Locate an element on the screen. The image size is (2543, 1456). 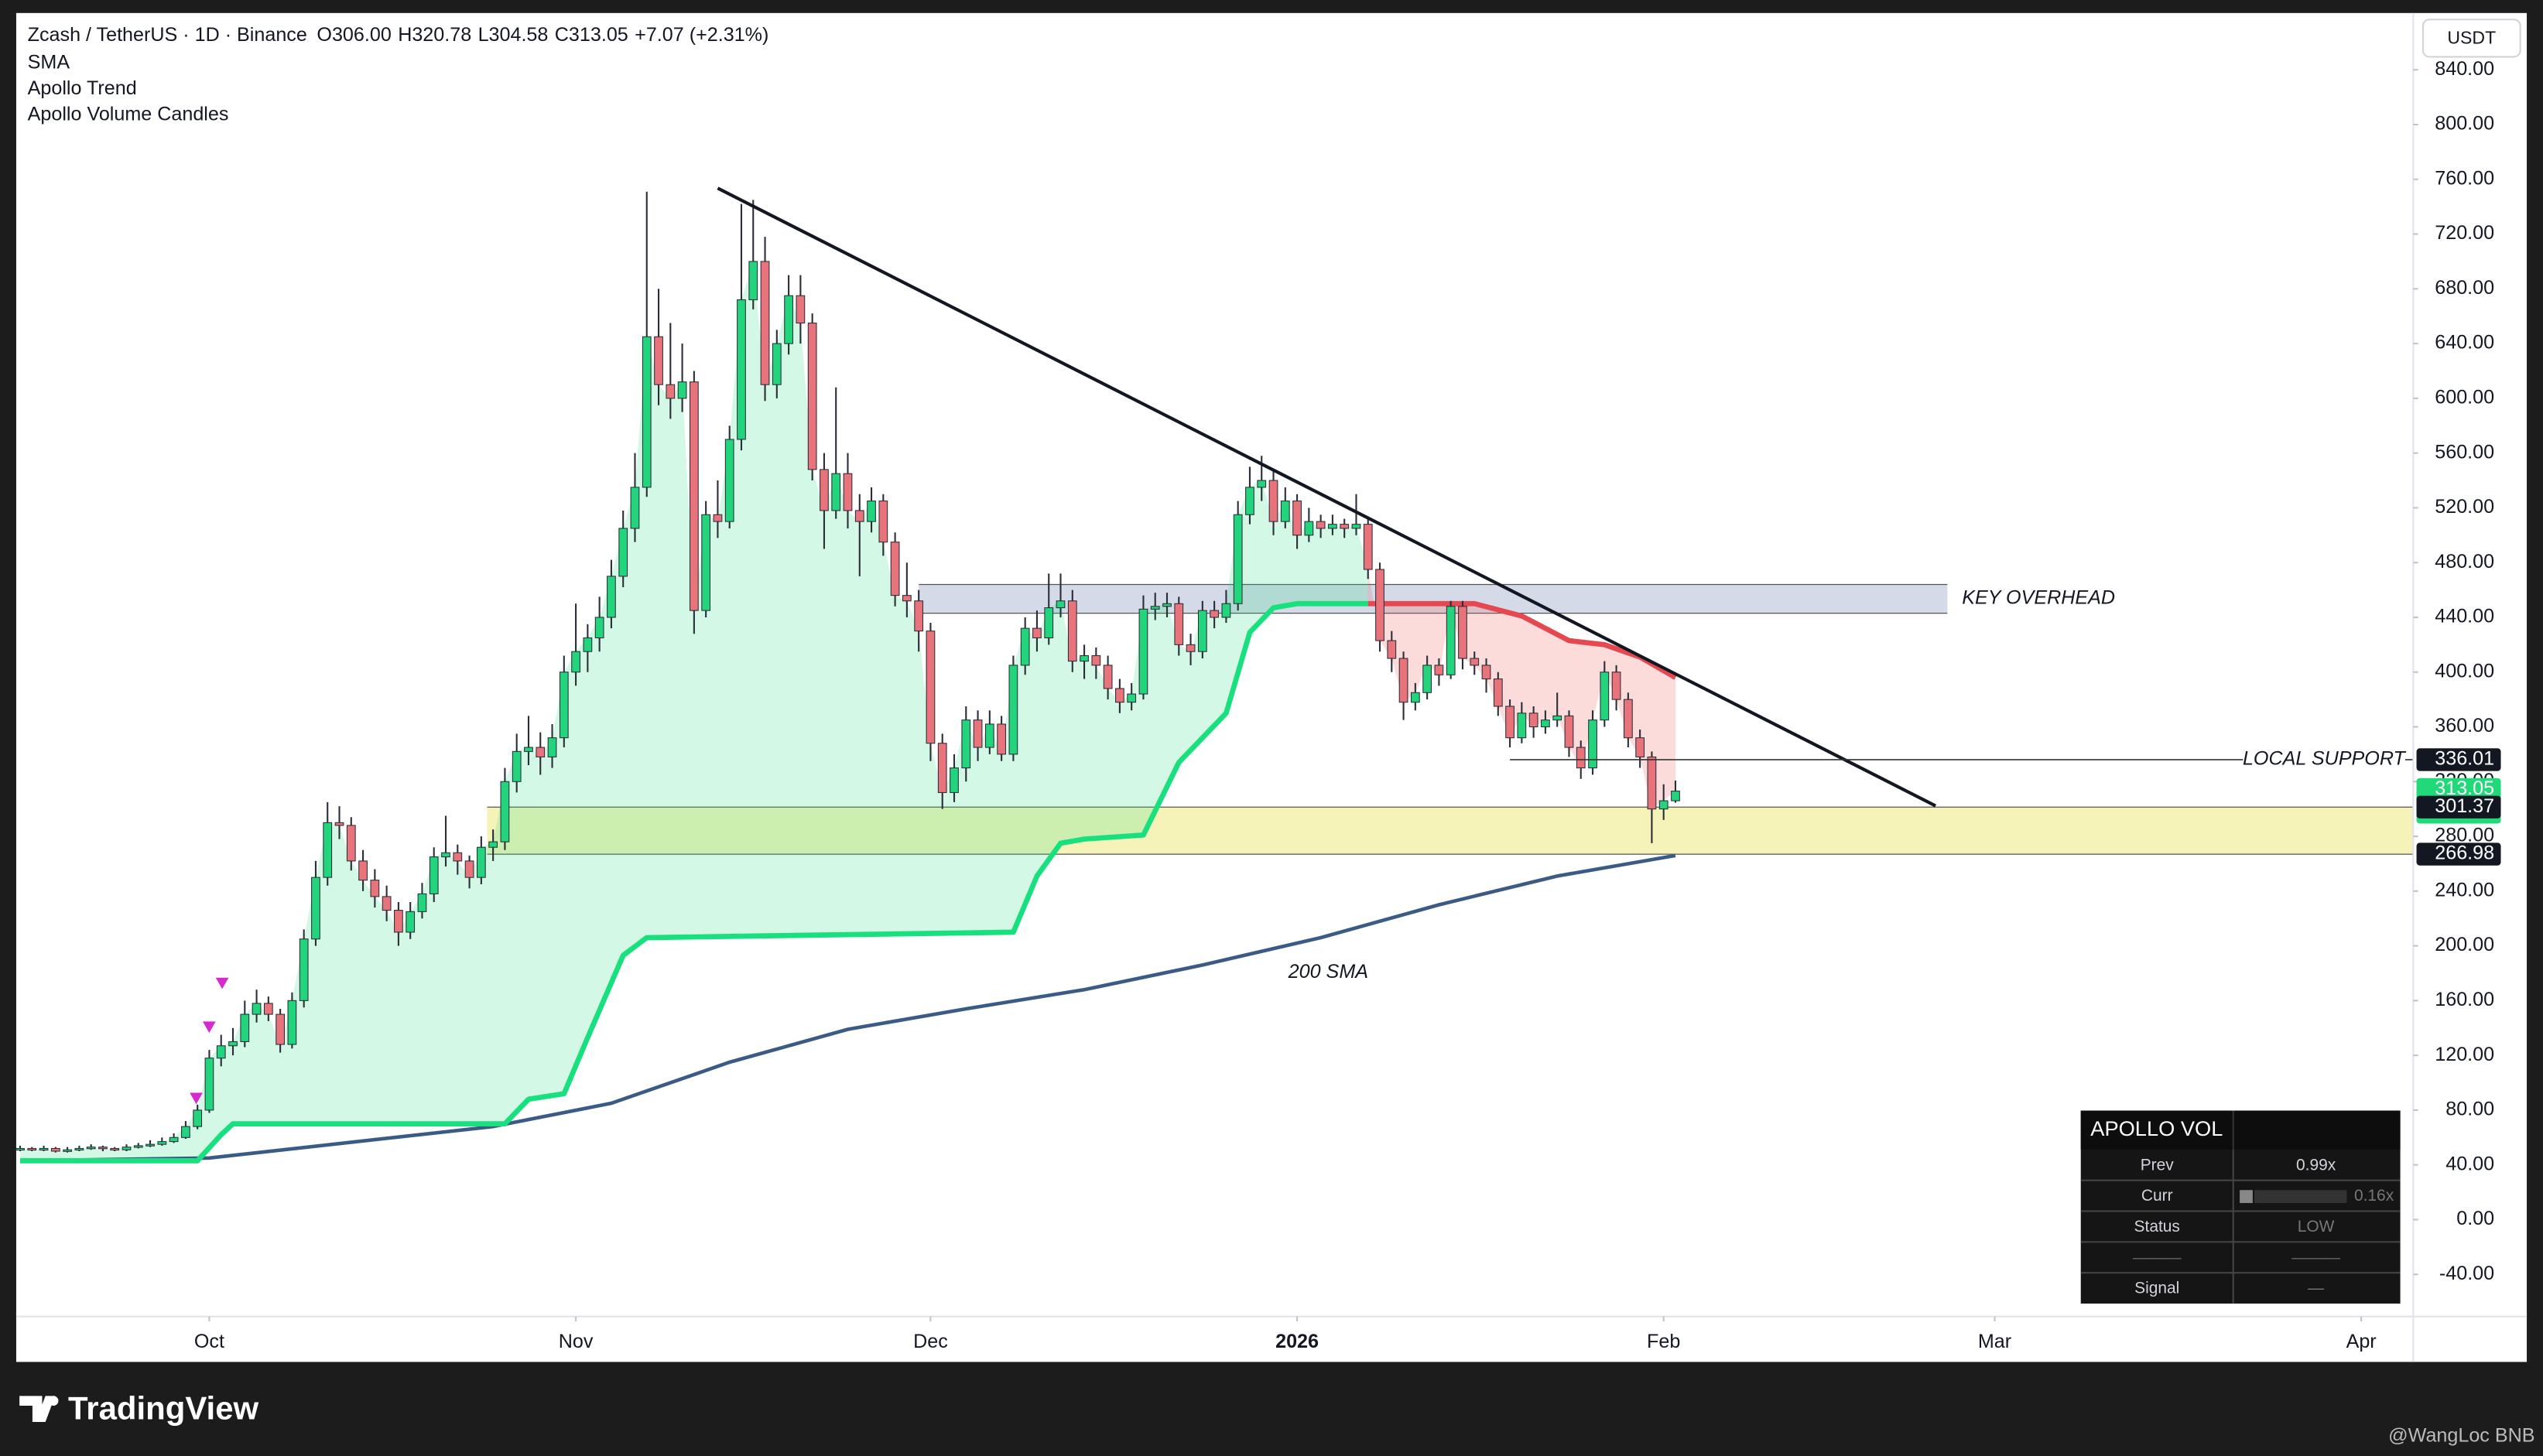
table-cell: Status is located at coordinates (2157, 1227).